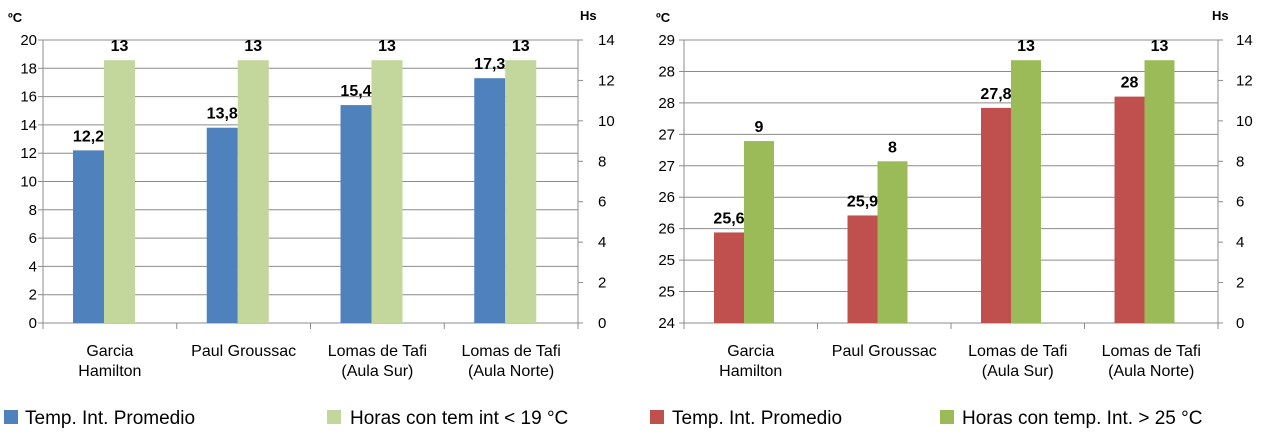 This screenshot has width=1268, height=434. Describe the element at coordinates (33, 266) in the screenshot. I see `left-axis-tick-label: 4` at that location.